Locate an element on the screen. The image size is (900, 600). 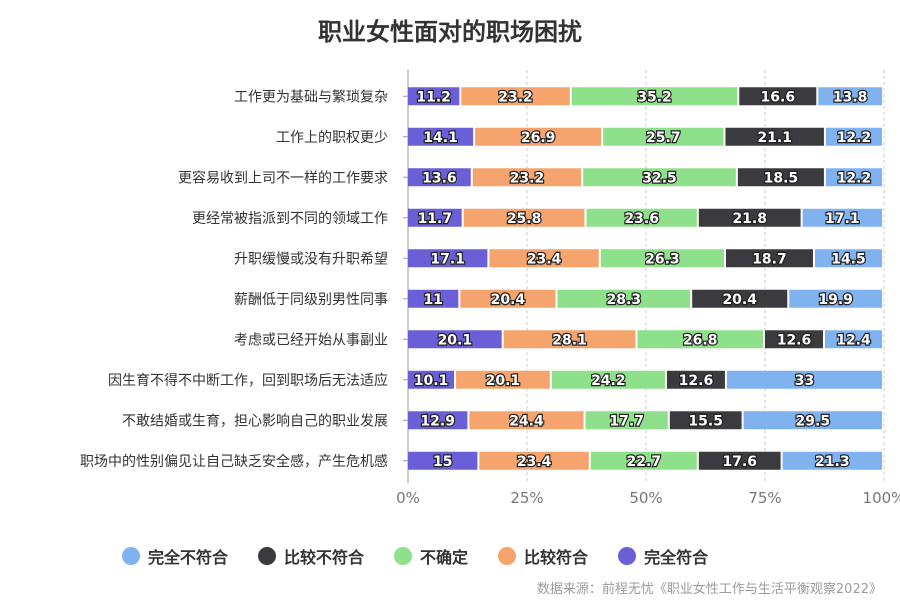
data-label: 35.2 is located at coordinates (654, 97).